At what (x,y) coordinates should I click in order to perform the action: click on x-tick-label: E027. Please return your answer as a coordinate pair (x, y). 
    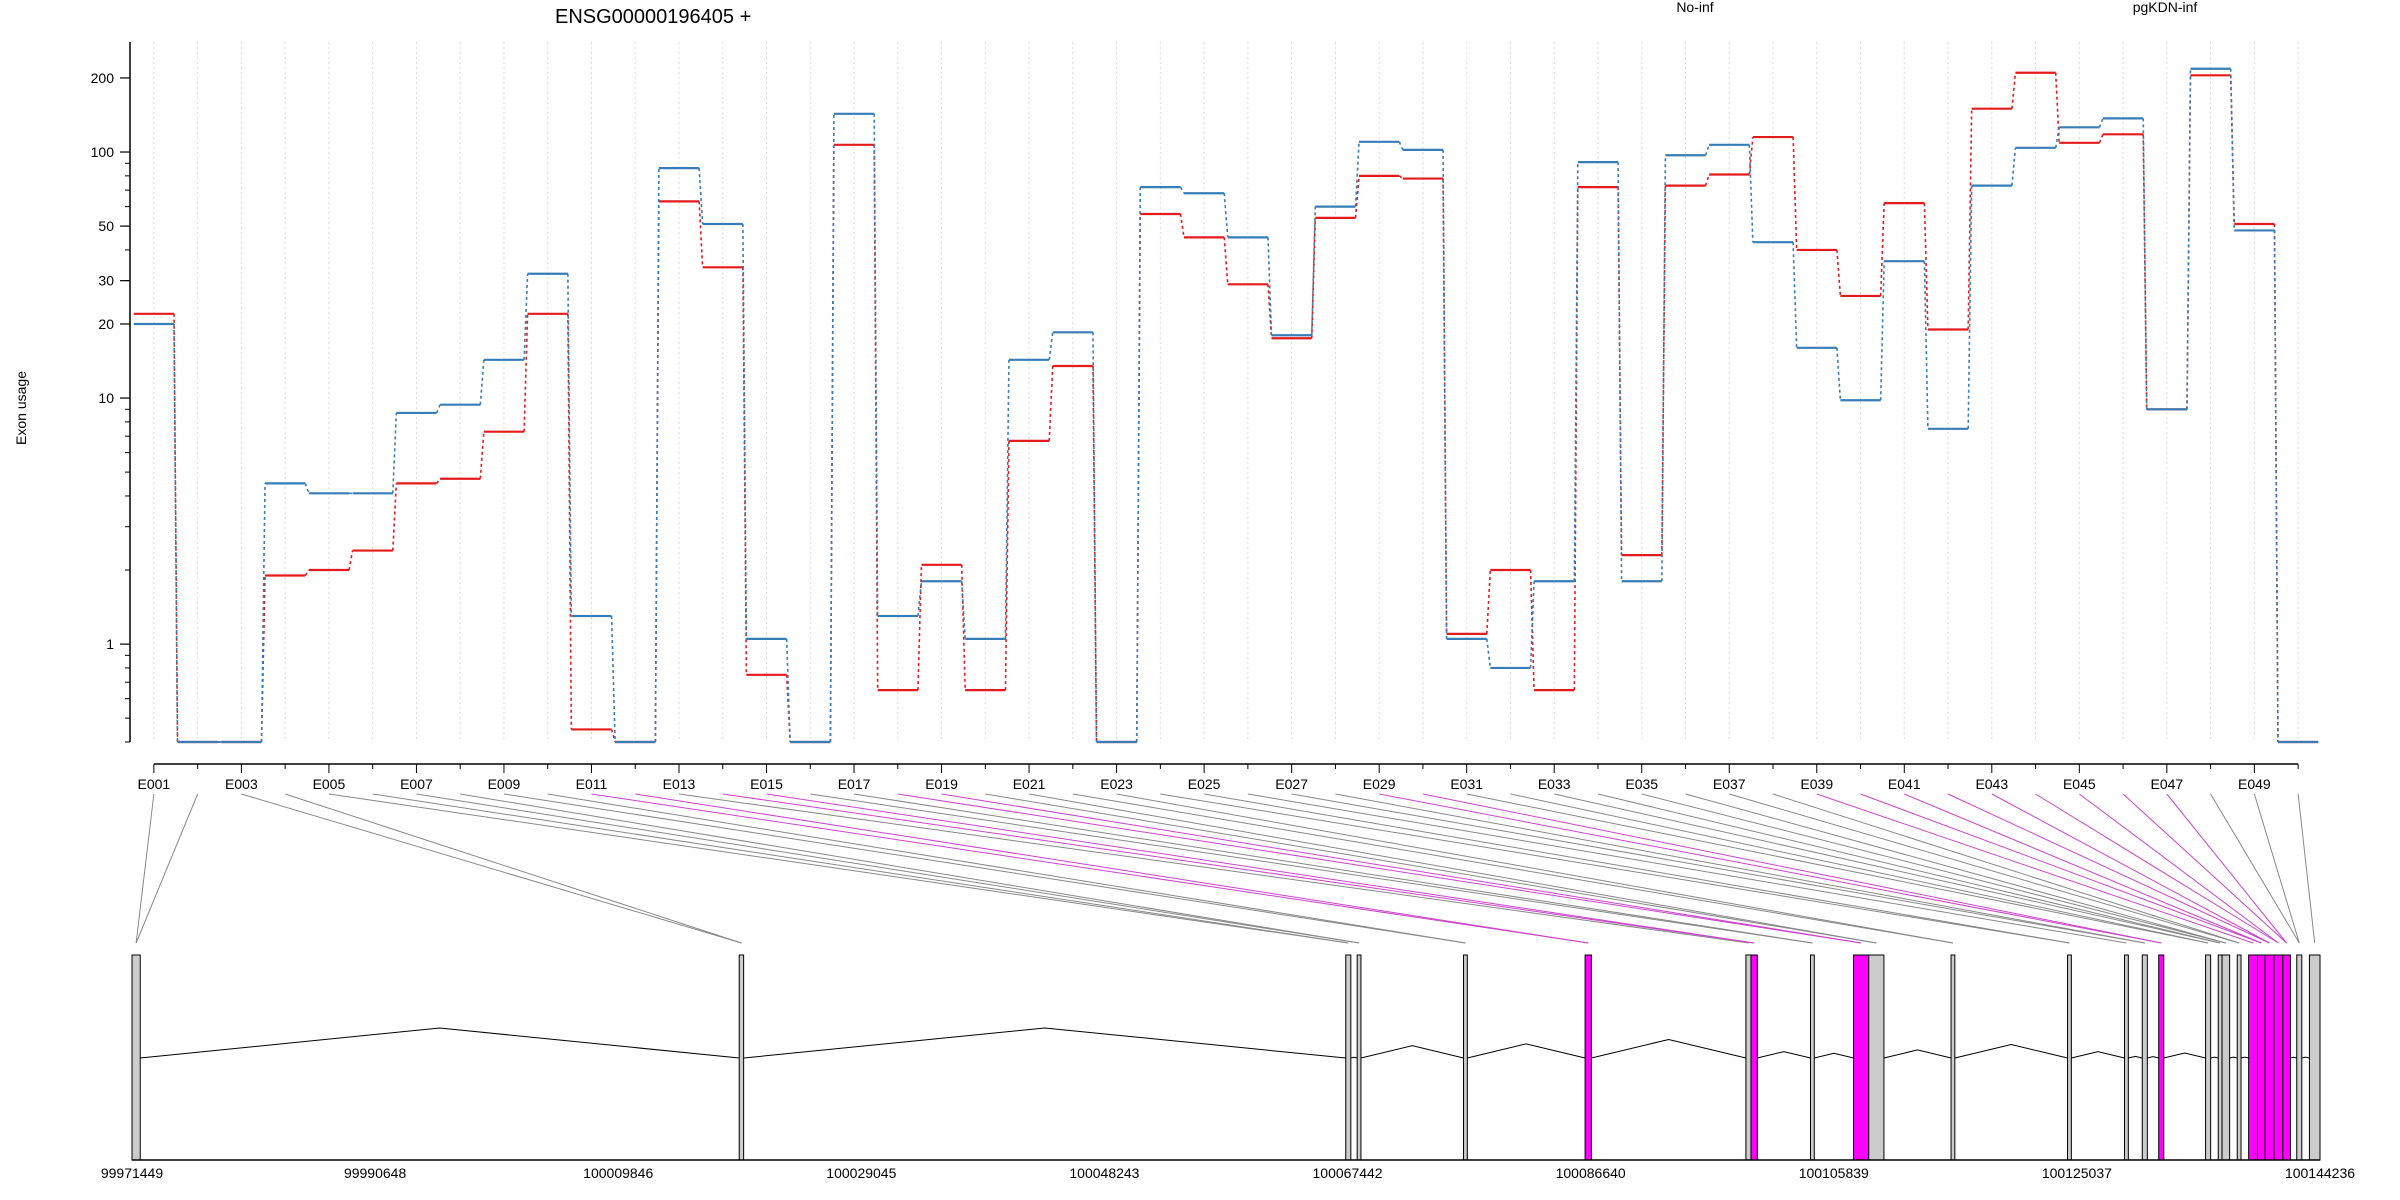
    Looking at the image, I should click on (1291, 784).